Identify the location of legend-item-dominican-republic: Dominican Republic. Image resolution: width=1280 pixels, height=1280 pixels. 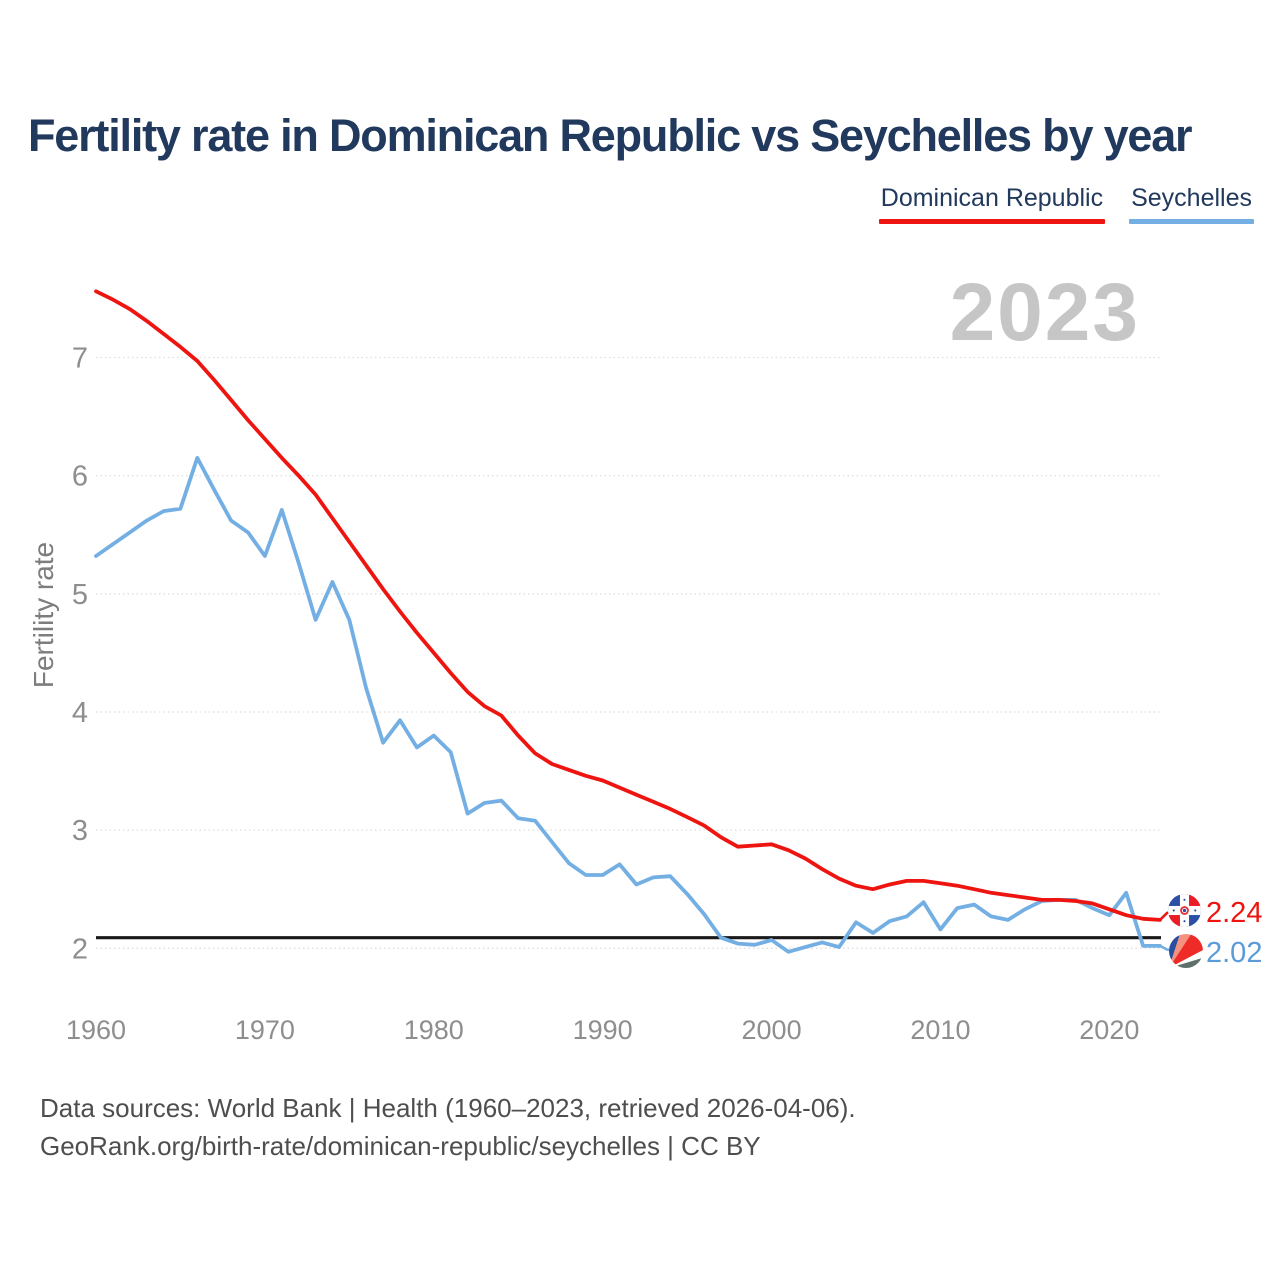
(992, 204).